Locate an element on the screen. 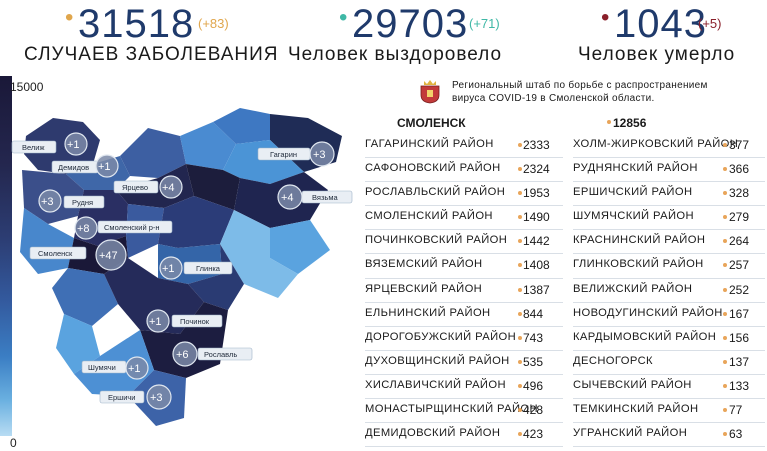 The height and width of the screenshot is (451, 767). district-elnya is located at coordinates (216, 277).